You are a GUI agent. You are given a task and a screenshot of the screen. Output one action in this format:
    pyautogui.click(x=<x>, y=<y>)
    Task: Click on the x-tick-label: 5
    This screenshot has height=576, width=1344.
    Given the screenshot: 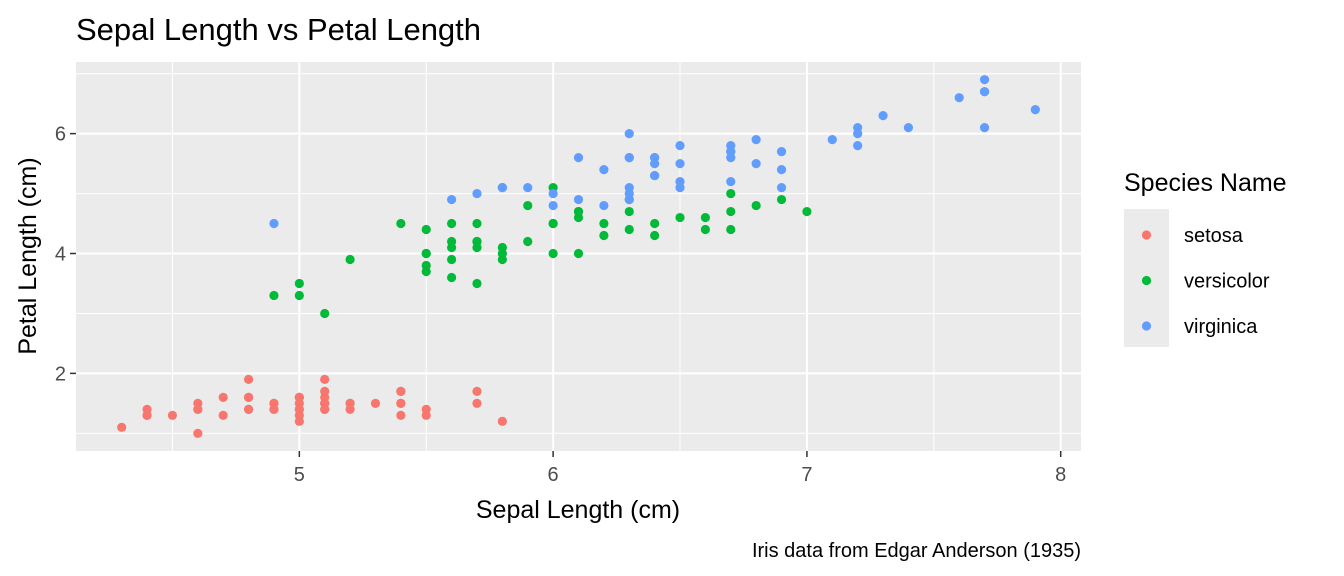 What is the action you would take?
    pyautogui.click(x=299, y=475)
    